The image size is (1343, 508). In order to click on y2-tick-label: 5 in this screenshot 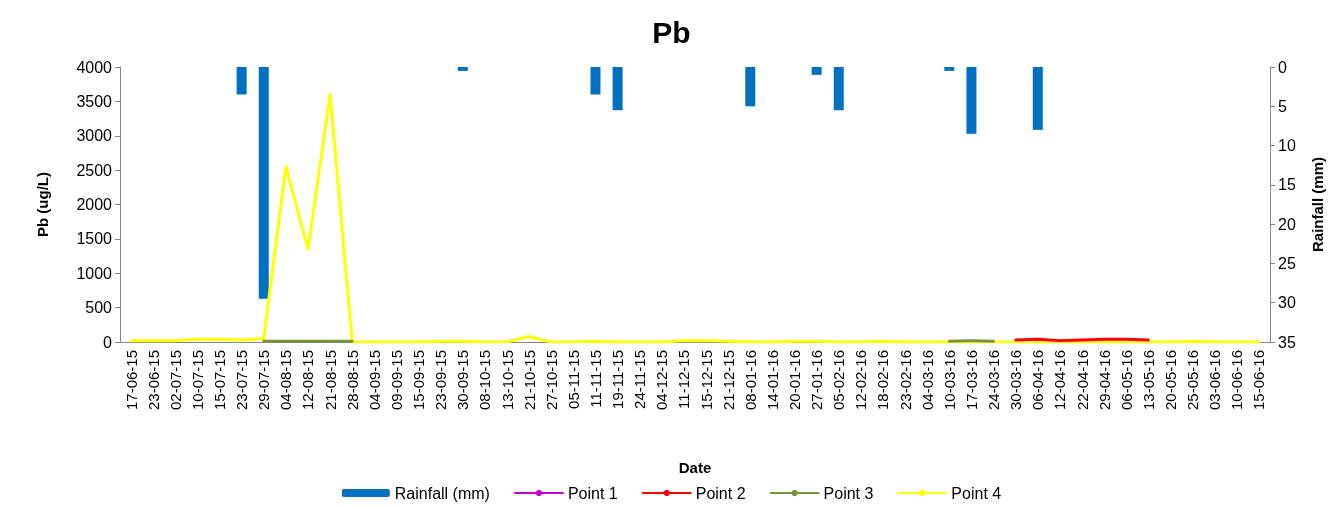, I will do `click(1282, 106)`.